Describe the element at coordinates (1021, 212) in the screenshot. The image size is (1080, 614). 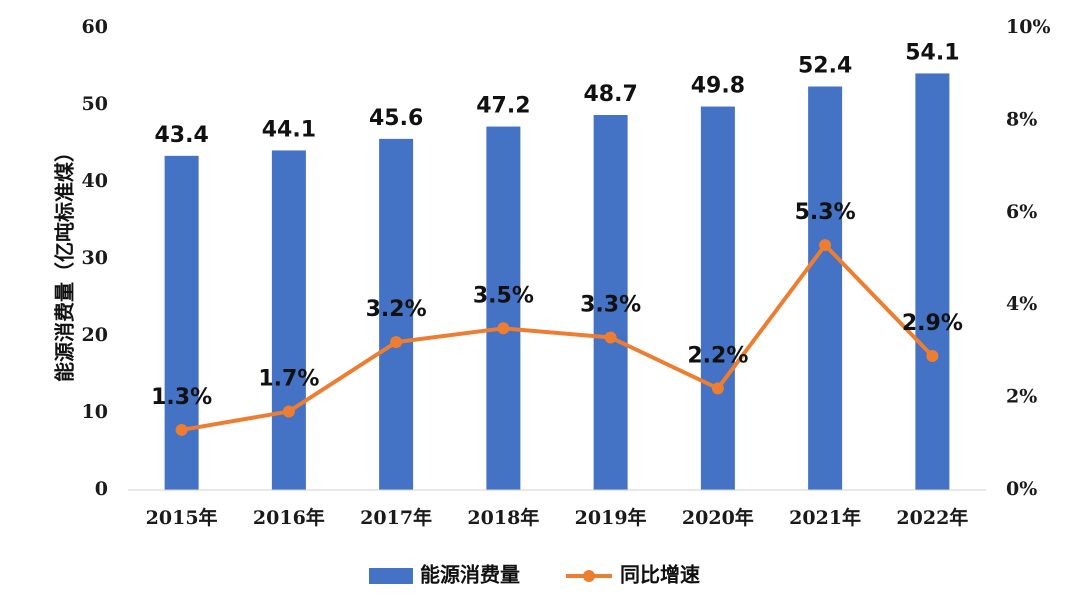
I see `right-tick-4: 6%` at that location.